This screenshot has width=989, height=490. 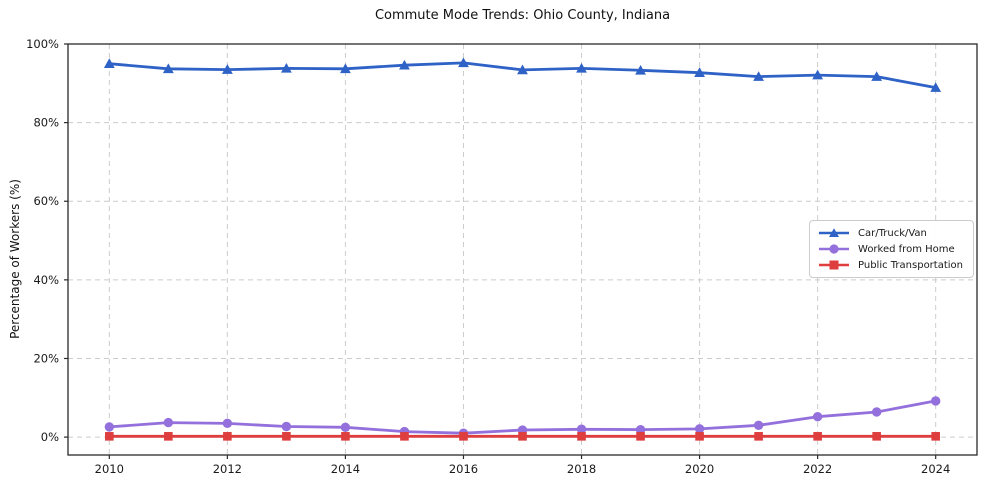 I want to click on x-tick-label-2020: 2020, so click(x=699, y=469).